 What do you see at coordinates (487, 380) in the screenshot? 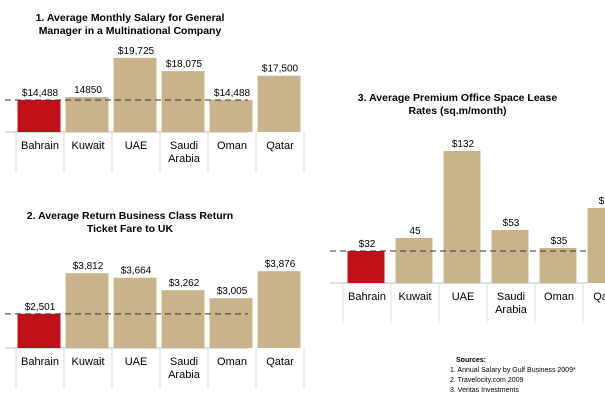
I see `source-item: 2. Travelocity.com 2009` at bounding box center [487, 380].